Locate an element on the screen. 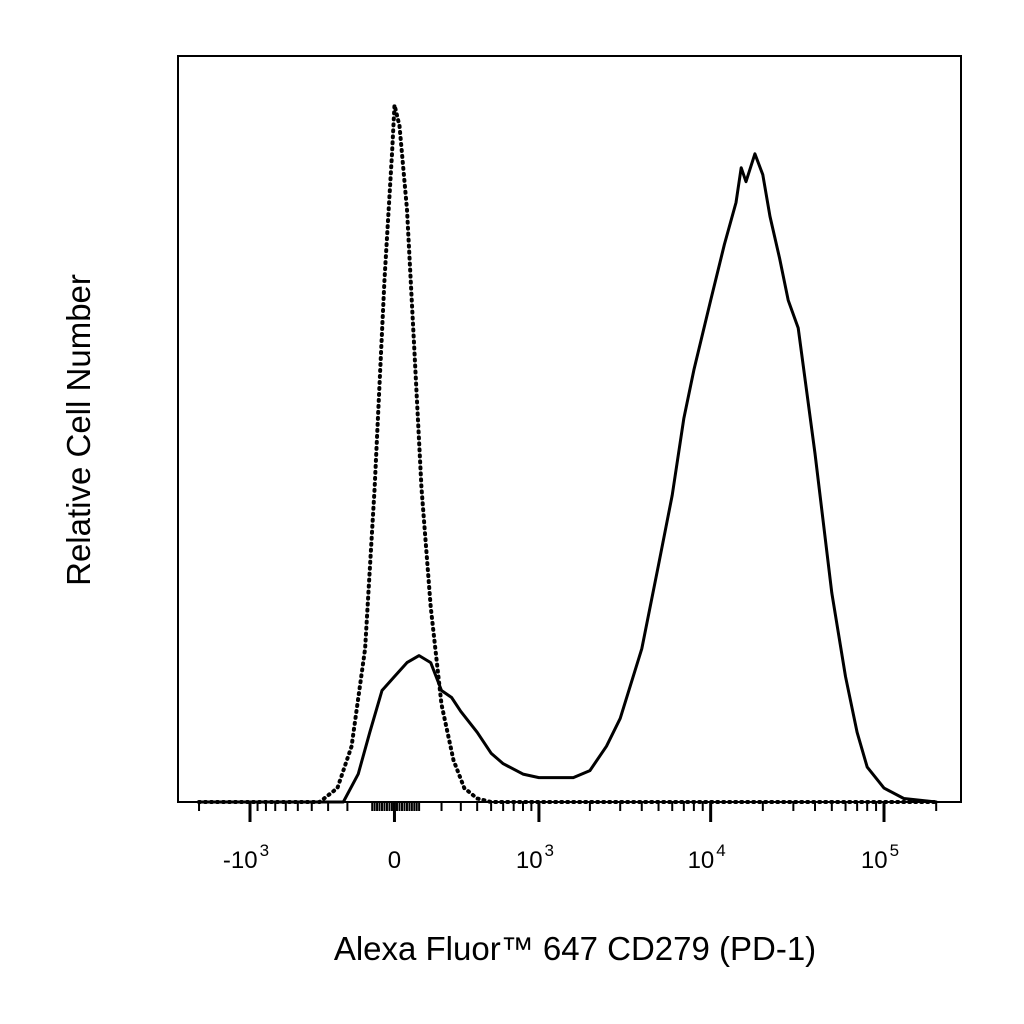 The height and width of the screenshot is (1024, 1024). x-tick-label: 10 4 is located at coordinates (707, 857).